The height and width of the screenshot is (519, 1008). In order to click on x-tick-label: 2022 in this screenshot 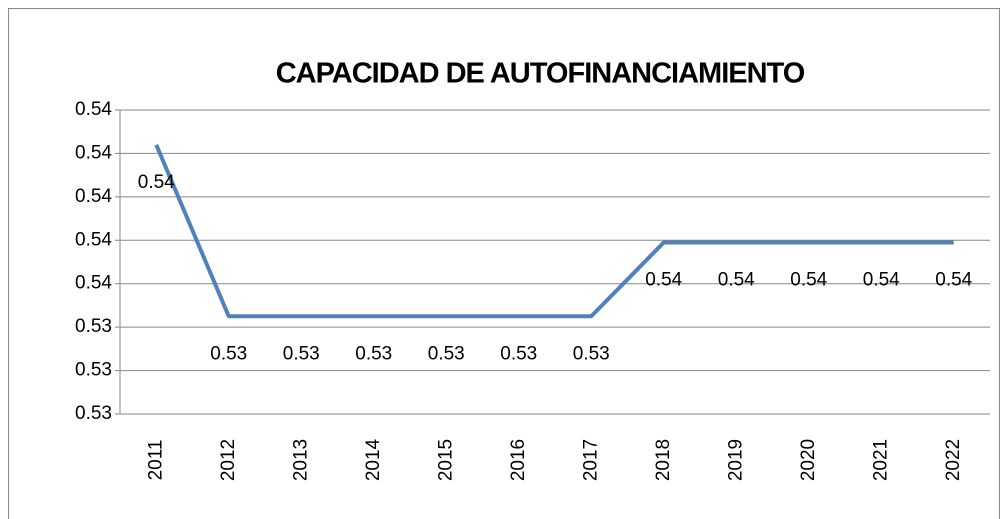, I will do `click(953, 460)`.